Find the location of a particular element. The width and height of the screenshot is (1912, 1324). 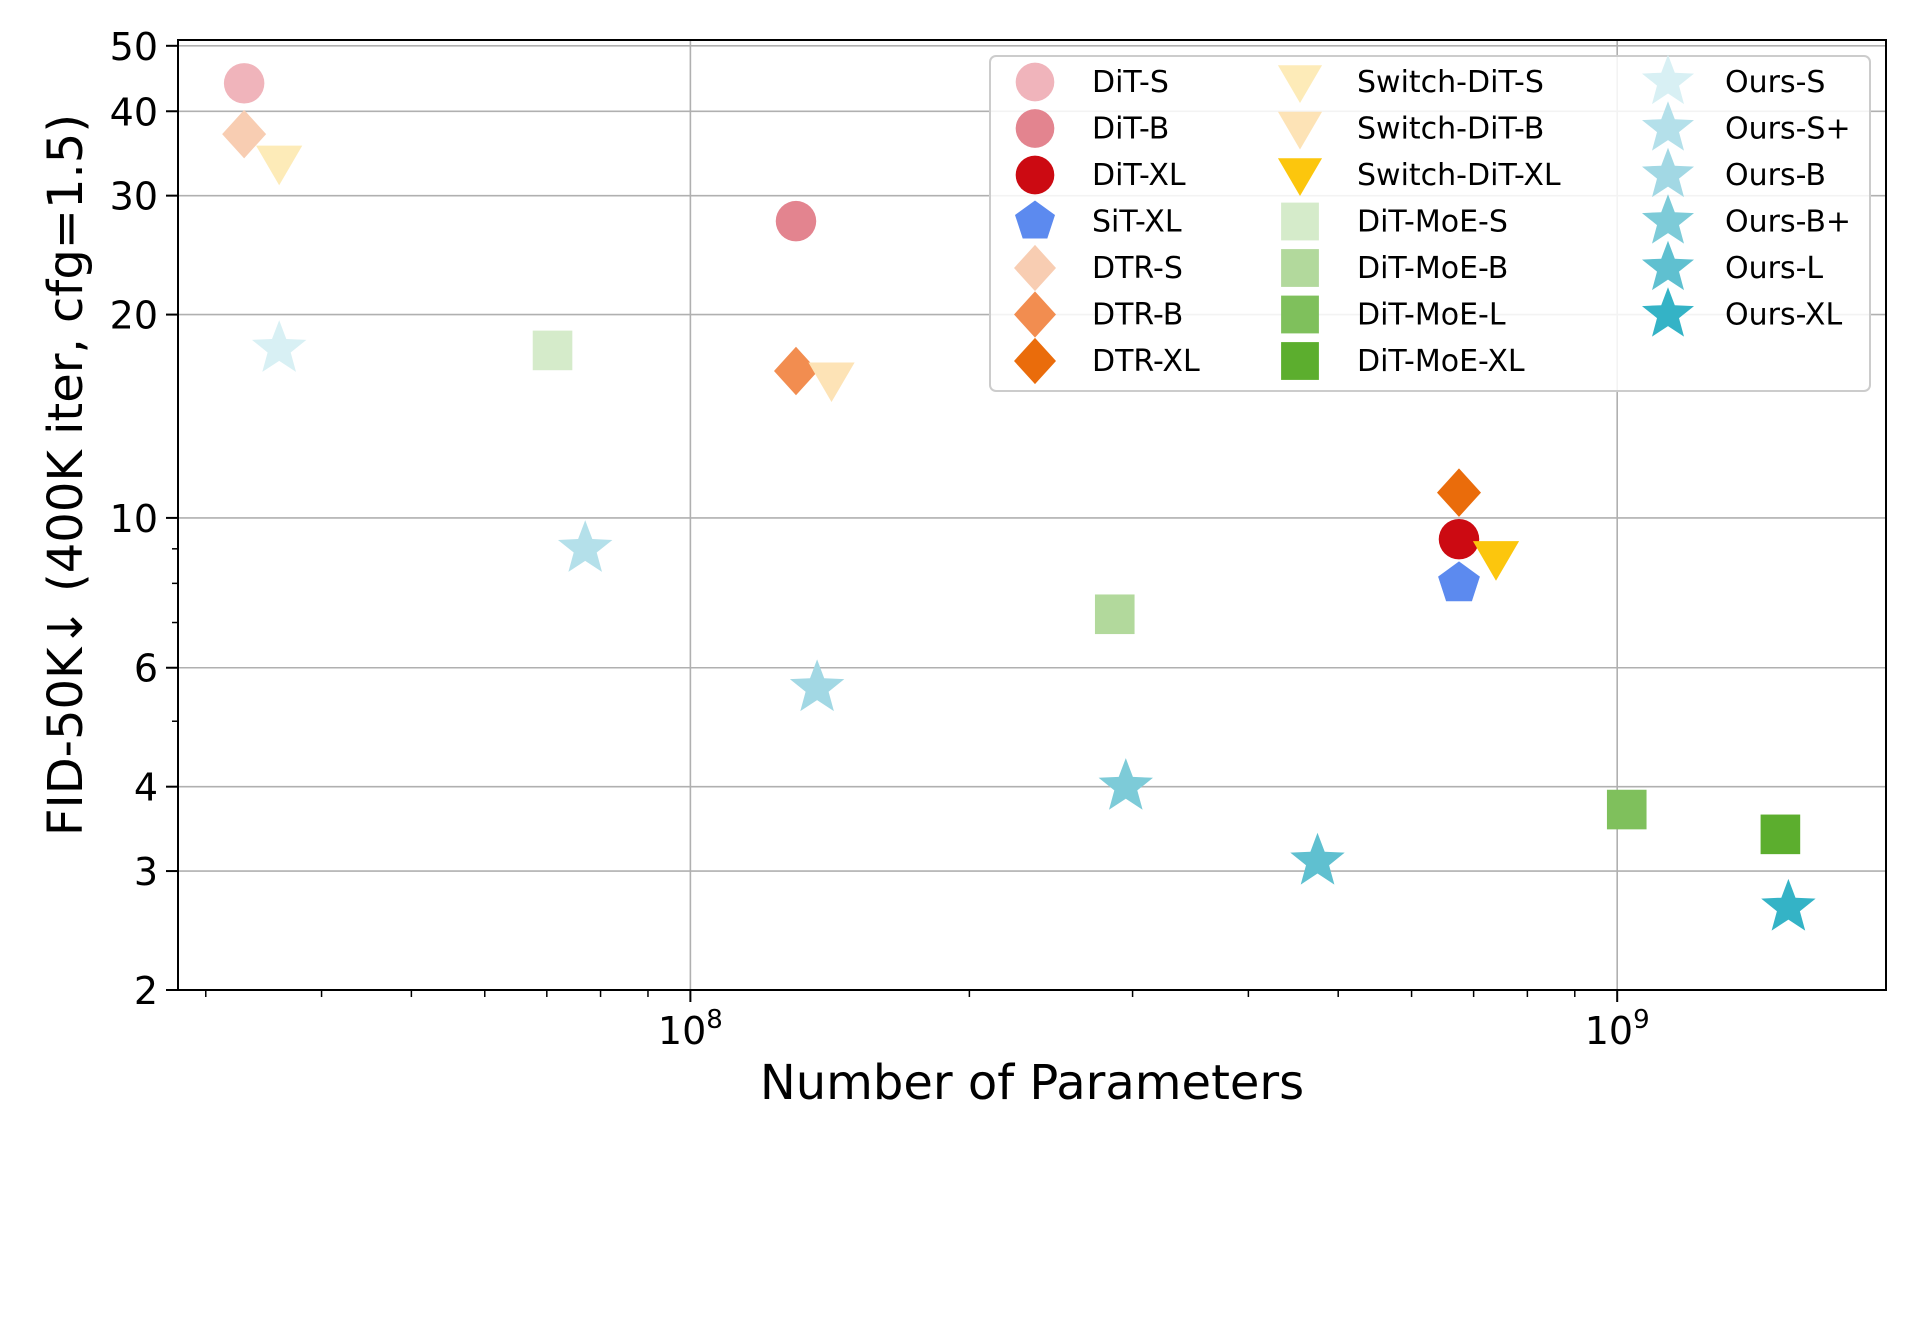

series-dit-xl is located at coordinates (1459, 539).